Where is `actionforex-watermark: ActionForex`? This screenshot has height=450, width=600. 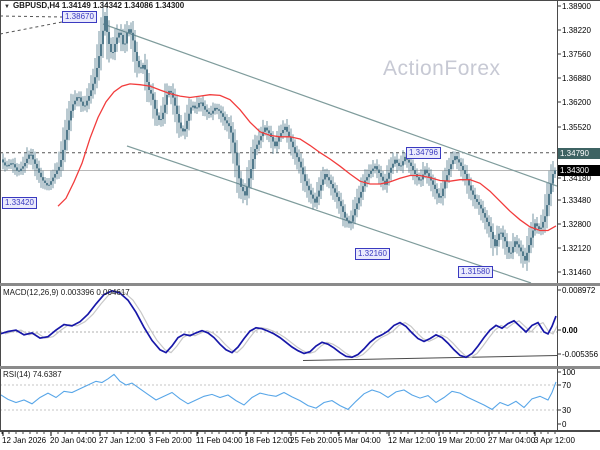 actionforex-watermark: ActionForex is located at coordinates (442, 68).